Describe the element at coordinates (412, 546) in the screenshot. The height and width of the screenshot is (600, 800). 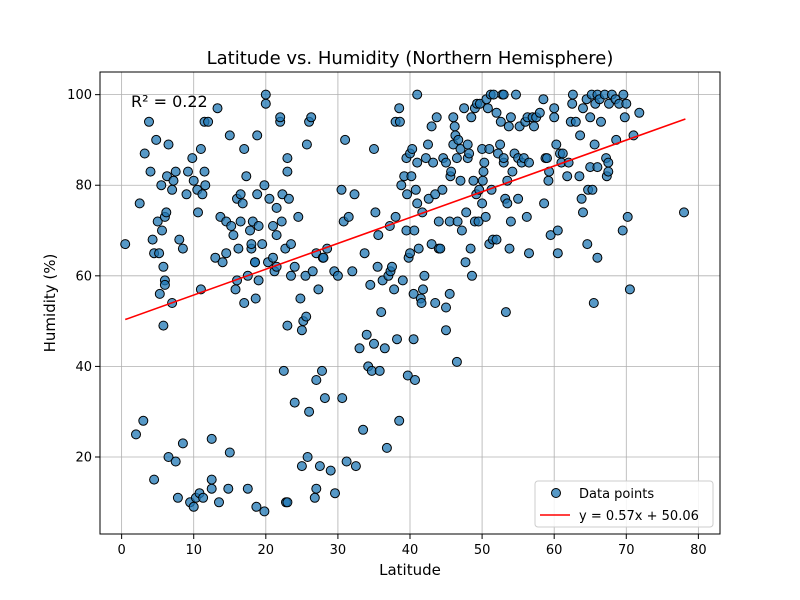
I see `x-axis-ticks: 0 10 20 30 40 50 60 70 80` at that location.